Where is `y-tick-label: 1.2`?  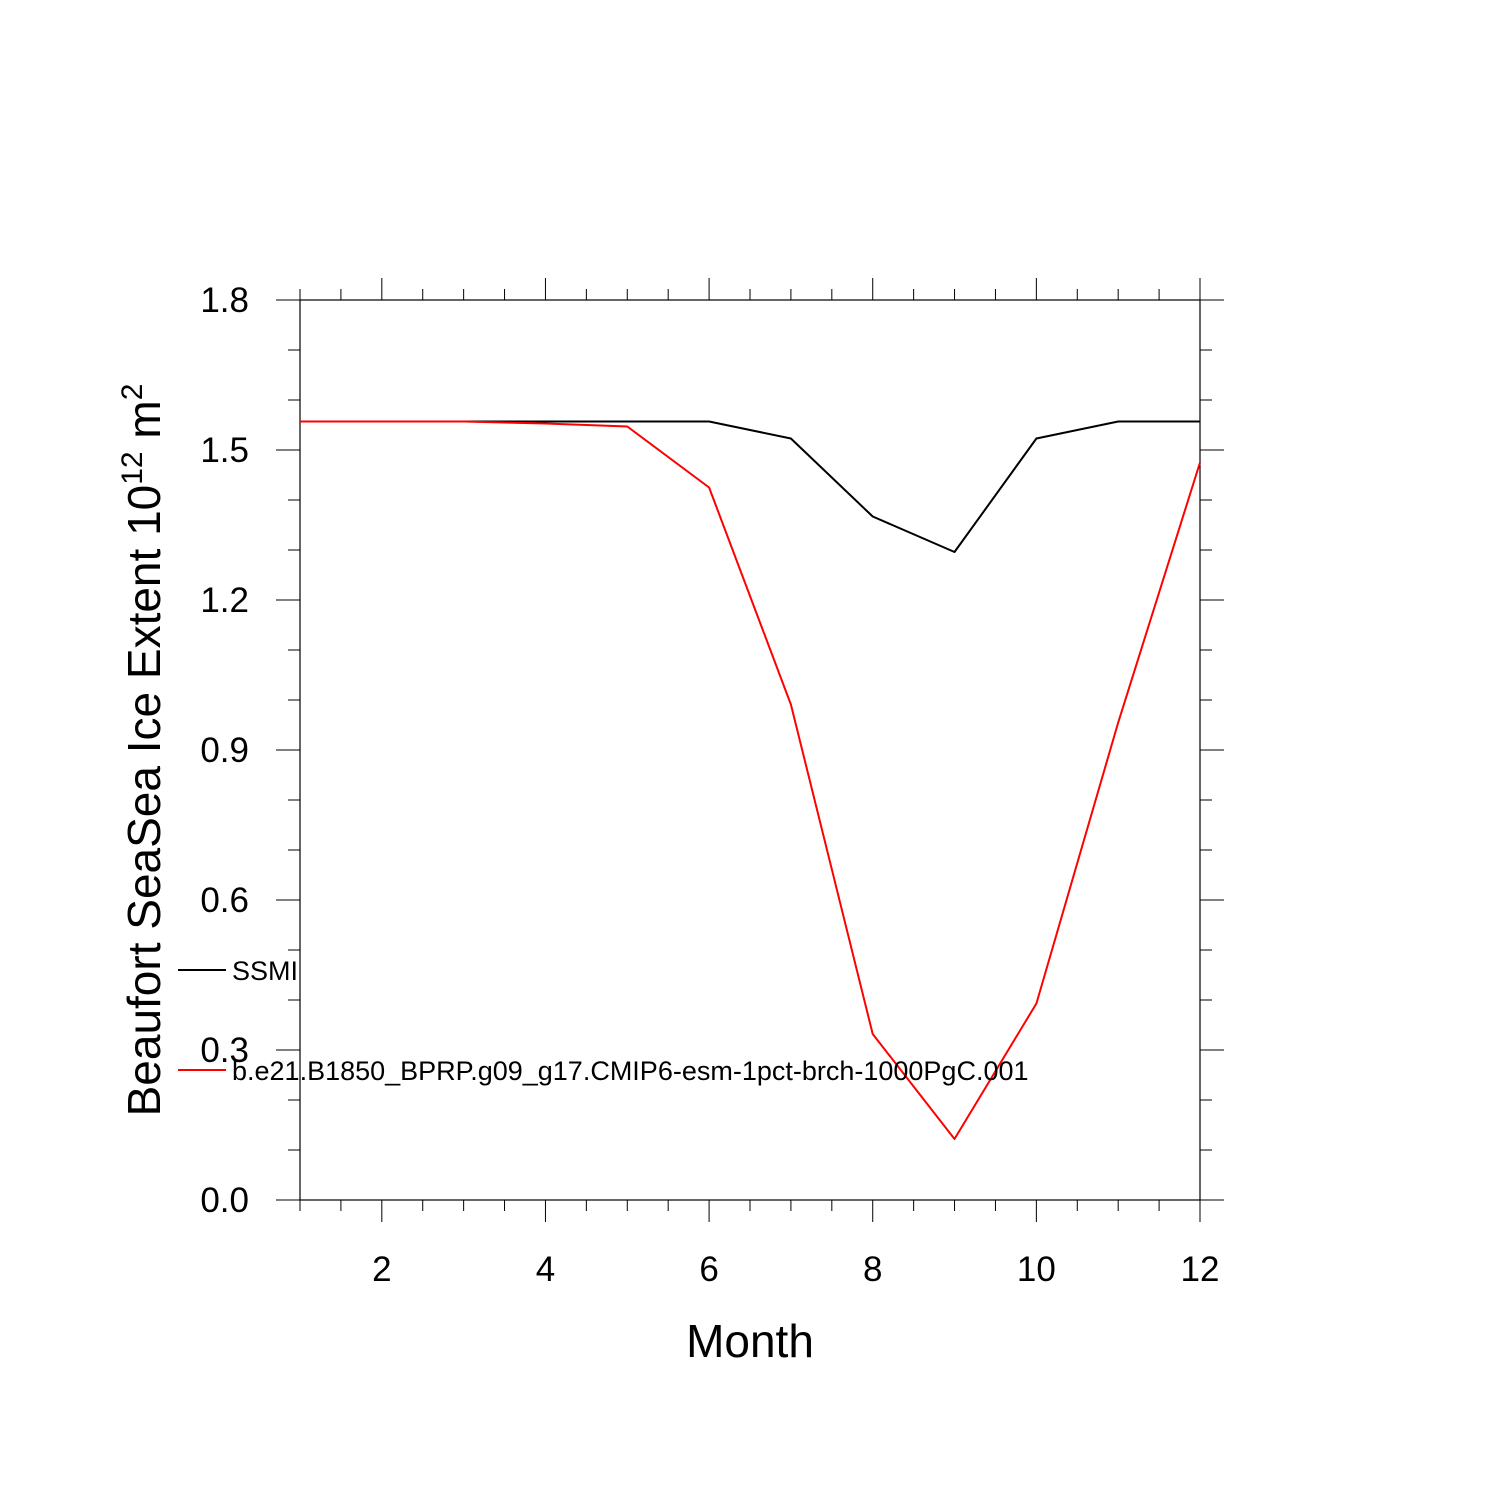 y-tick-label: 1.2 is located at coordinates (224, 600).